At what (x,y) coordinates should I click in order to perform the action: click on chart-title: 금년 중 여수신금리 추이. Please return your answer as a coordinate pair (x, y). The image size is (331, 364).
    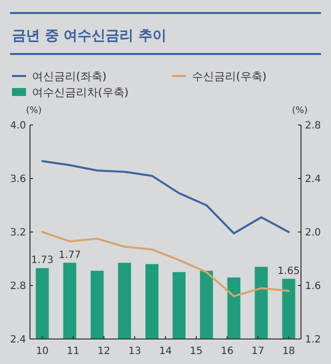
    Looking at the image, I should click on (89, 36).